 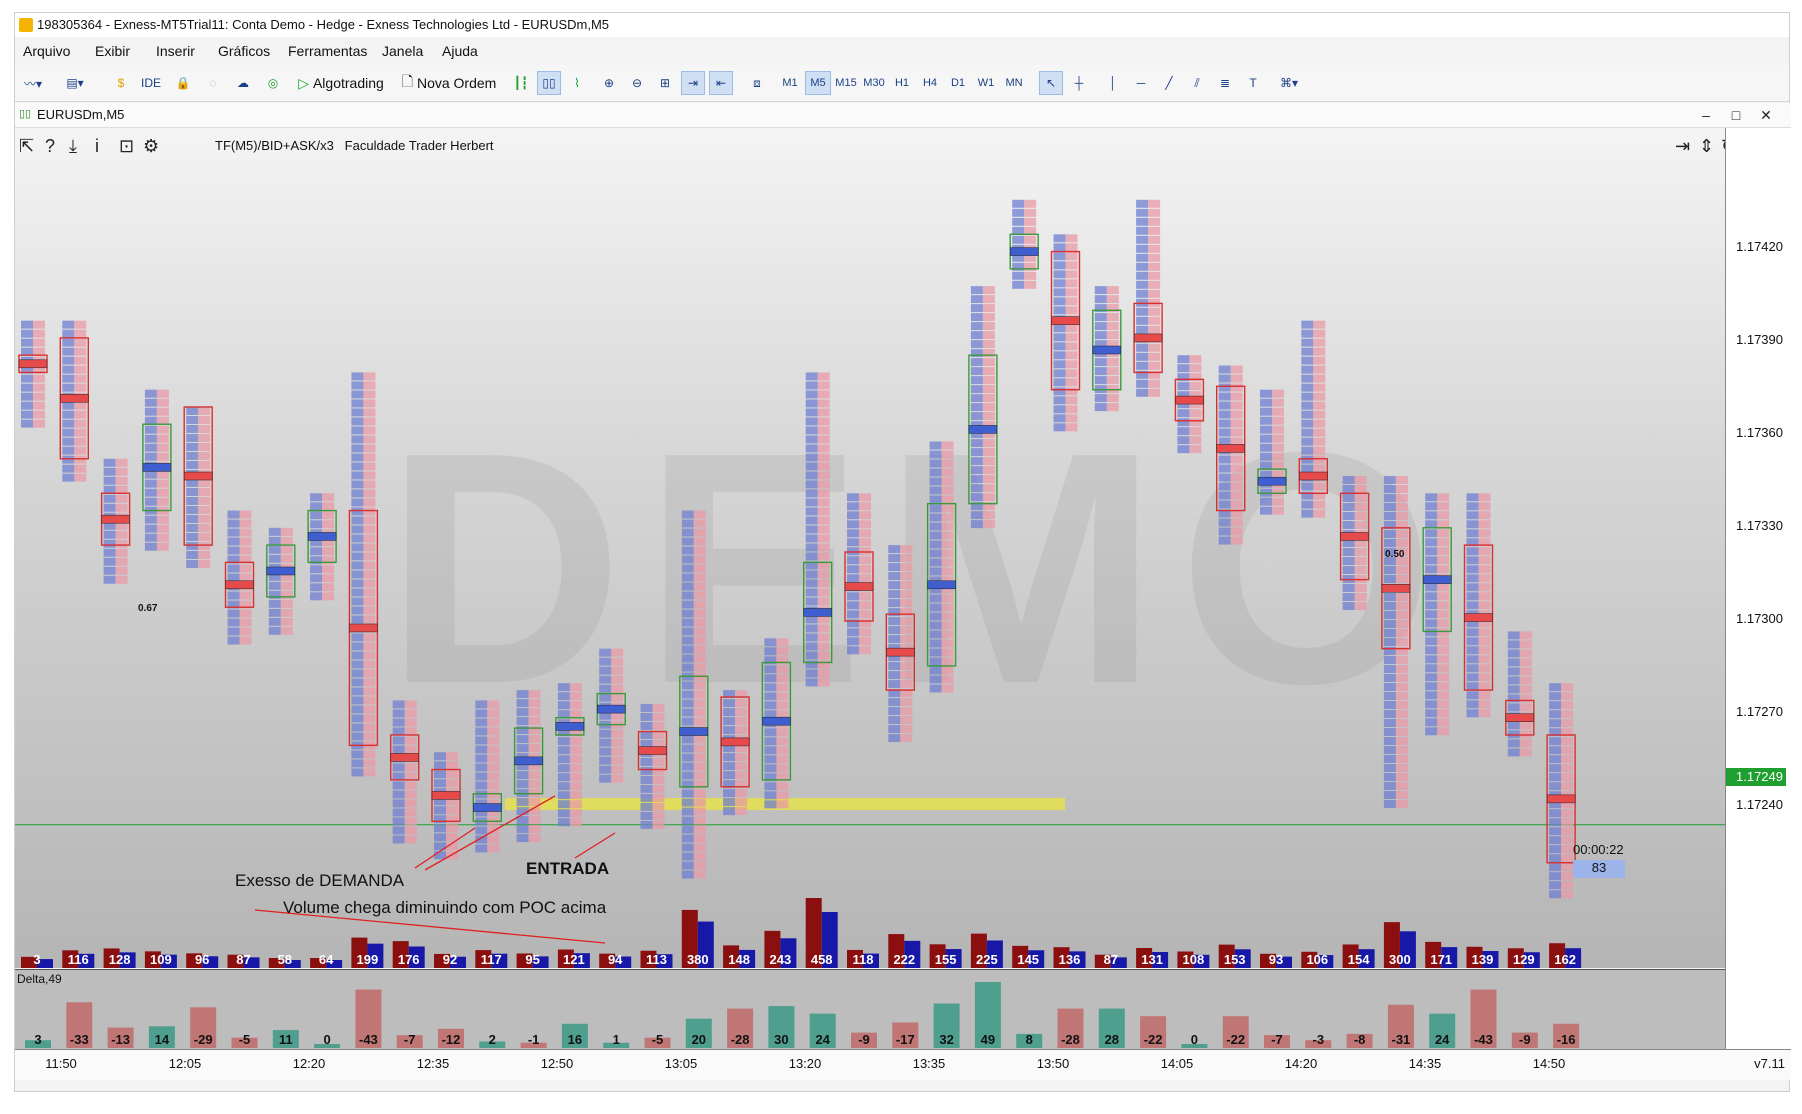 What do you see at coordinates (1769, 1063) in the screenshot?
I see `indicator-version: v7.11` at bounding box center [1769, 1063].